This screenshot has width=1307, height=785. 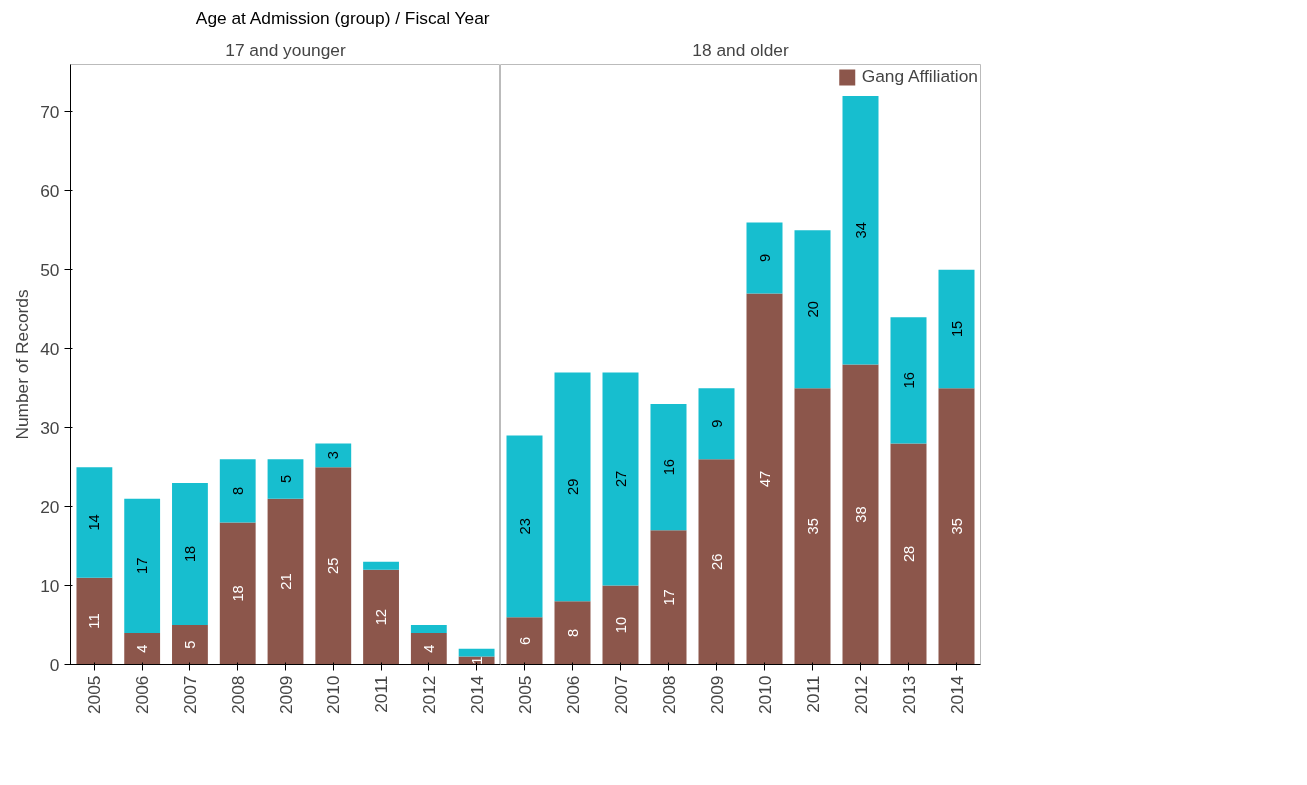 I want to click on data-label: 26, so click(x=716, y=562).